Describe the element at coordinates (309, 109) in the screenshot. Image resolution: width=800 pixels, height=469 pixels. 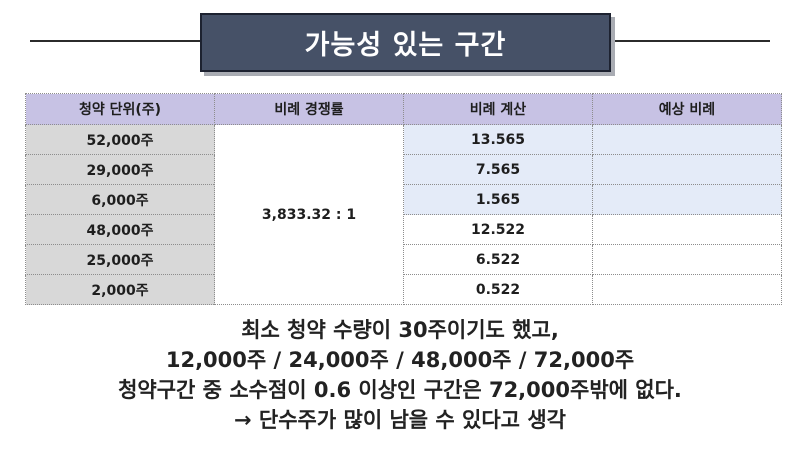
I see `header-ratio: 비례 경쟁률` at that location.